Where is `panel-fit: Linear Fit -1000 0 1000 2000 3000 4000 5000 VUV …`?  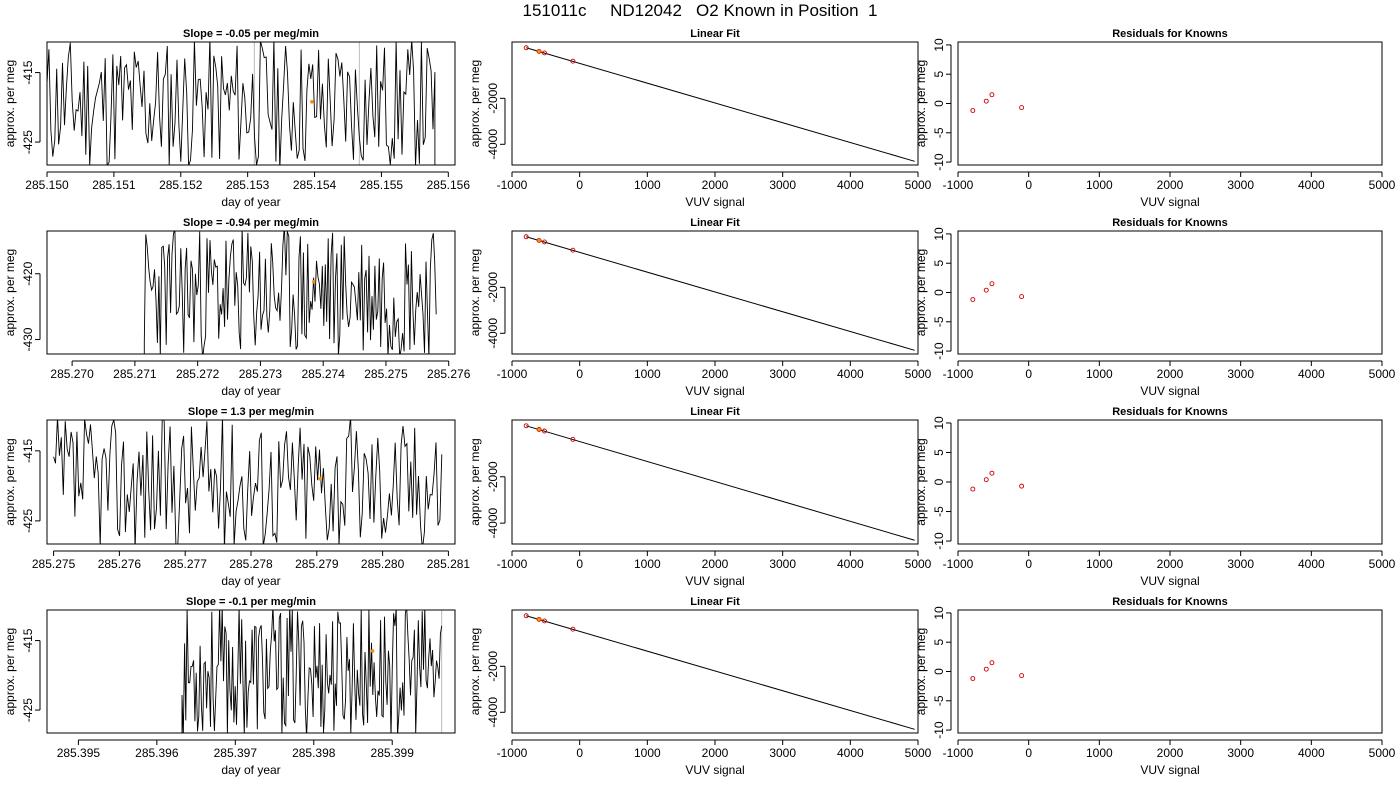
panel-fit: Linear Fit -1000 0 1000 2000 3000 4000 5000 VUV … is located at coordinates (700, 497).